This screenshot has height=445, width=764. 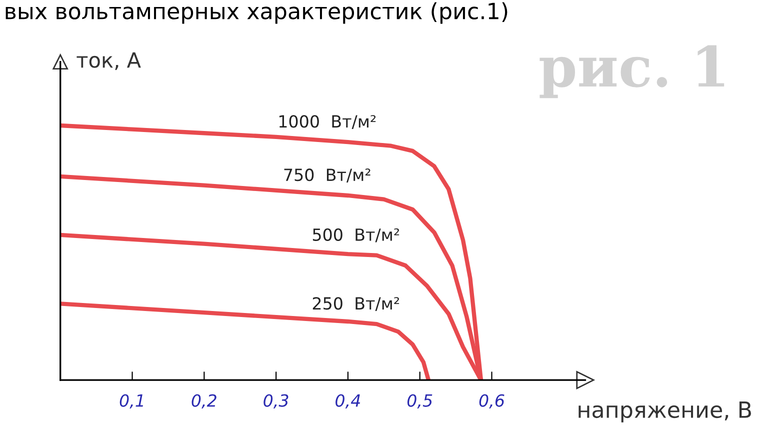 I want to click on series-label: 250 Вт/м², so click(x=356, y=304).